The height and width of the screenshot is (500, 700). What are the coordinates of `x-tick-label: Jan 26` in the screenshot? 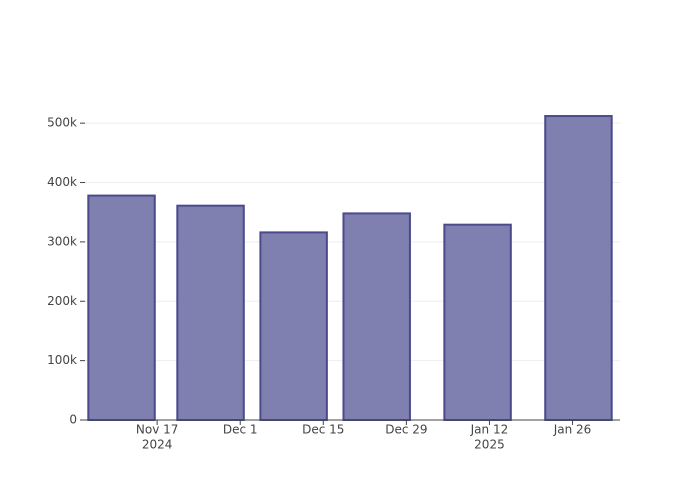 It's located at (572, 430).